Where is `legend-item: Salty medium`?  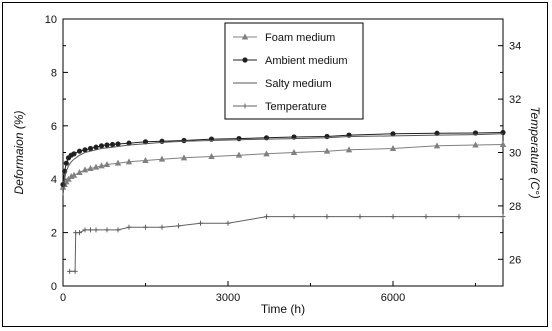 legend-item: Salty medium is located at coordinates (282, 84).